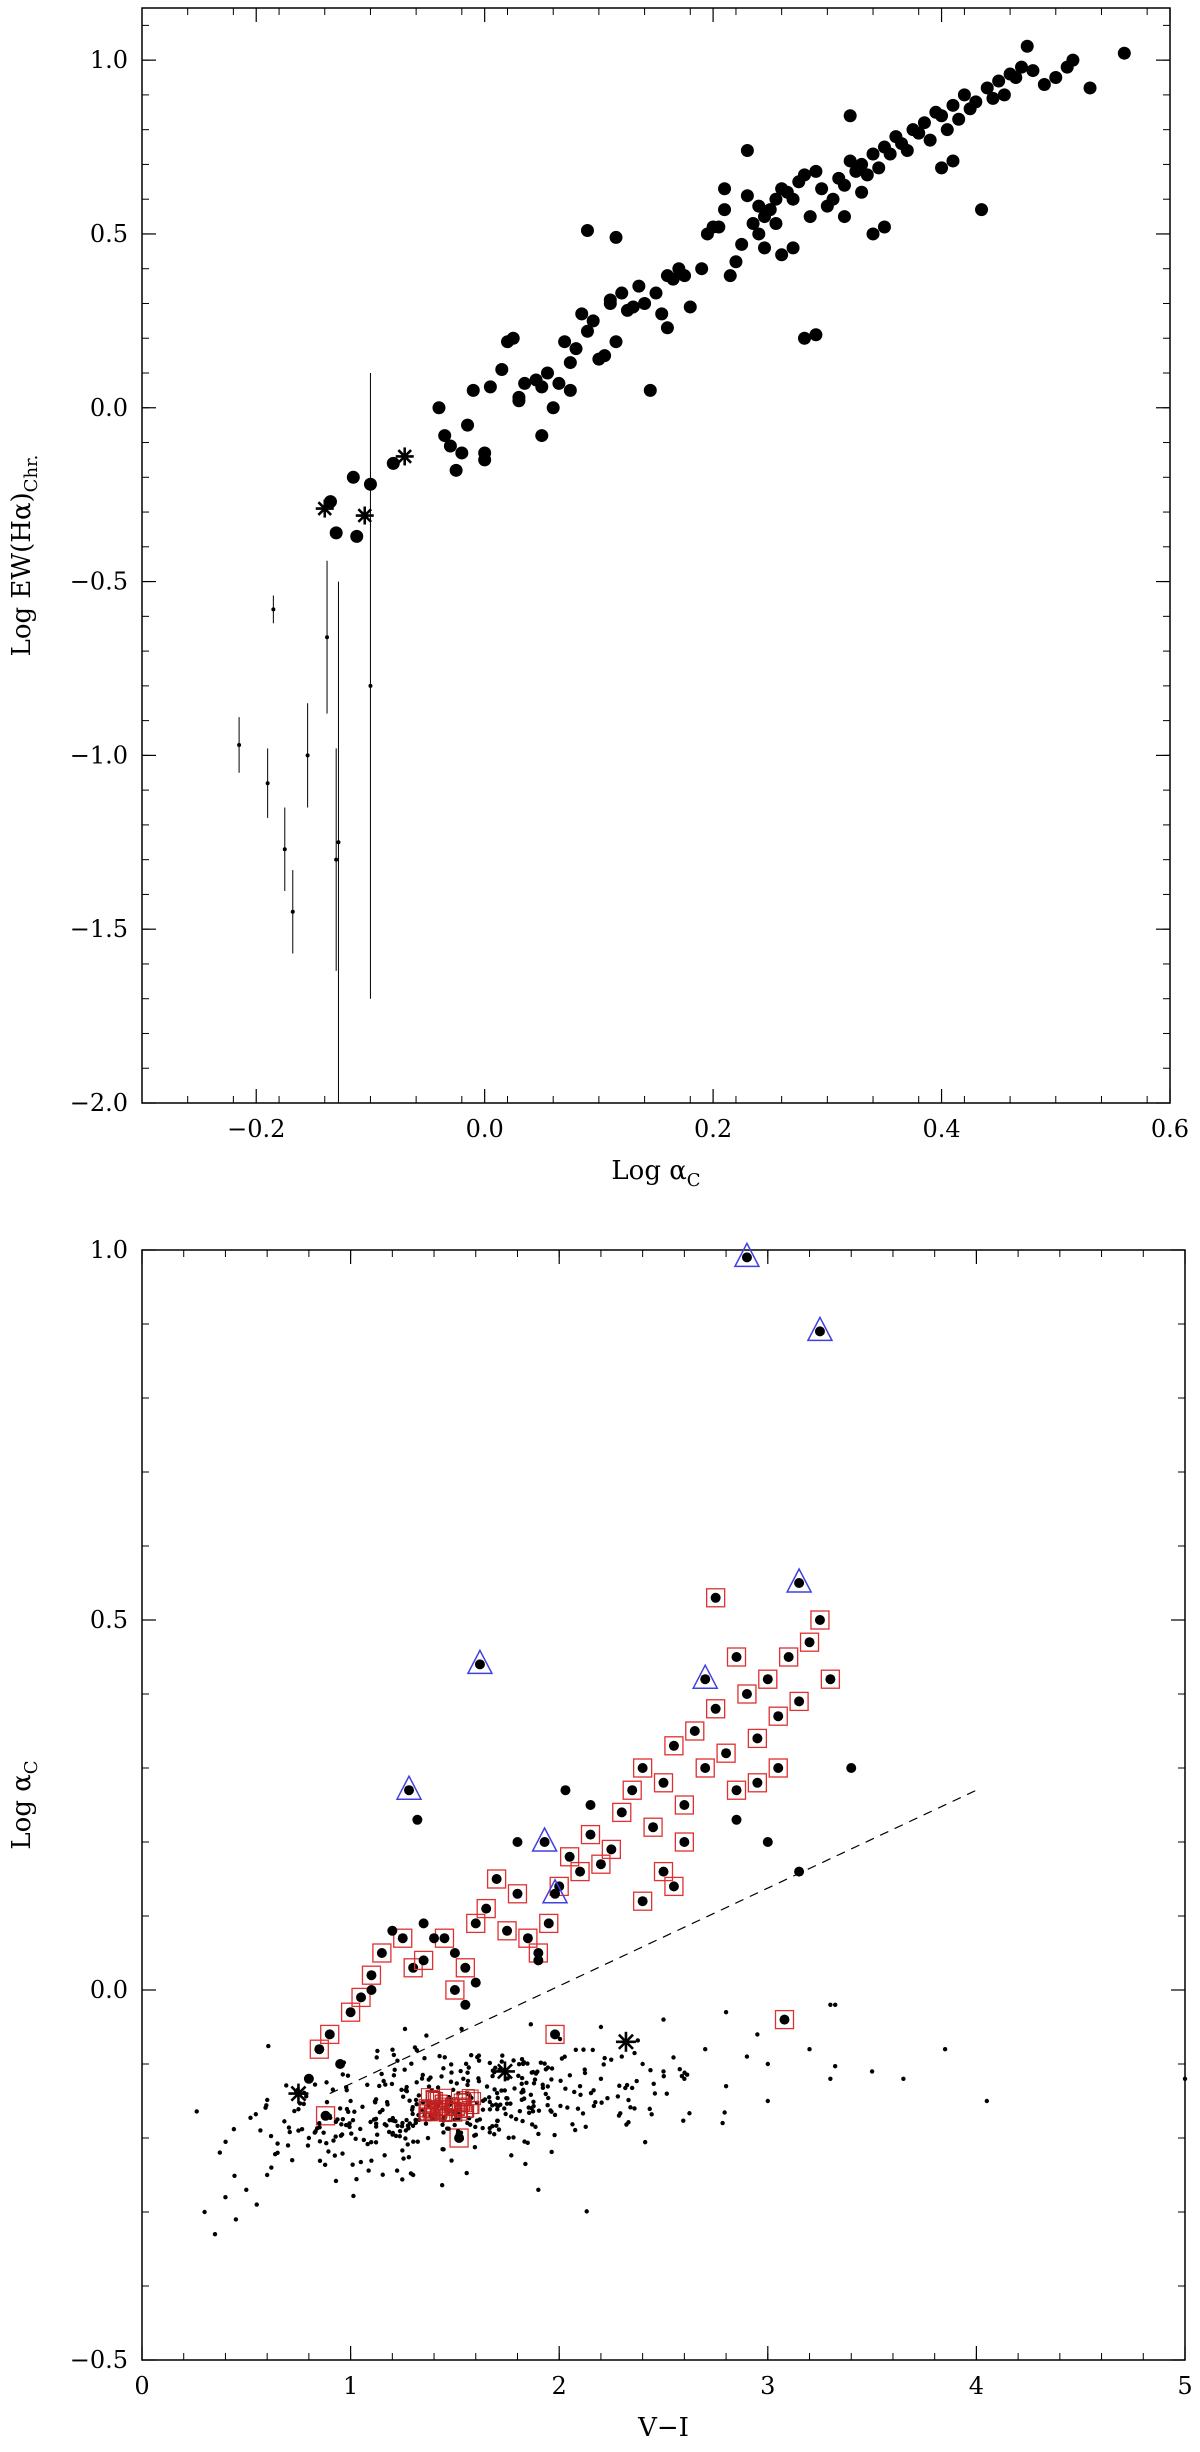  What do you see at coordinates (504, 2071) in the screenshot?
I see `asterisk-marker` at bounding box center [504, 2071].